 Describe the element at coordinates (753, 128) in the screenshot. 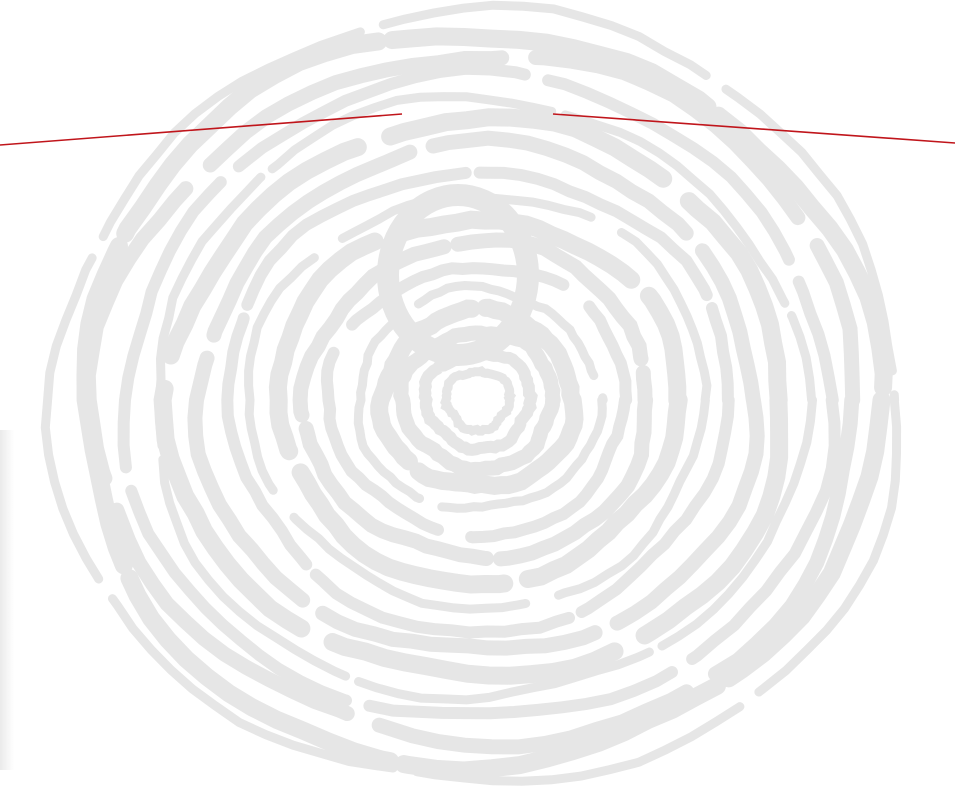

I see `right-accent-line` at that location.